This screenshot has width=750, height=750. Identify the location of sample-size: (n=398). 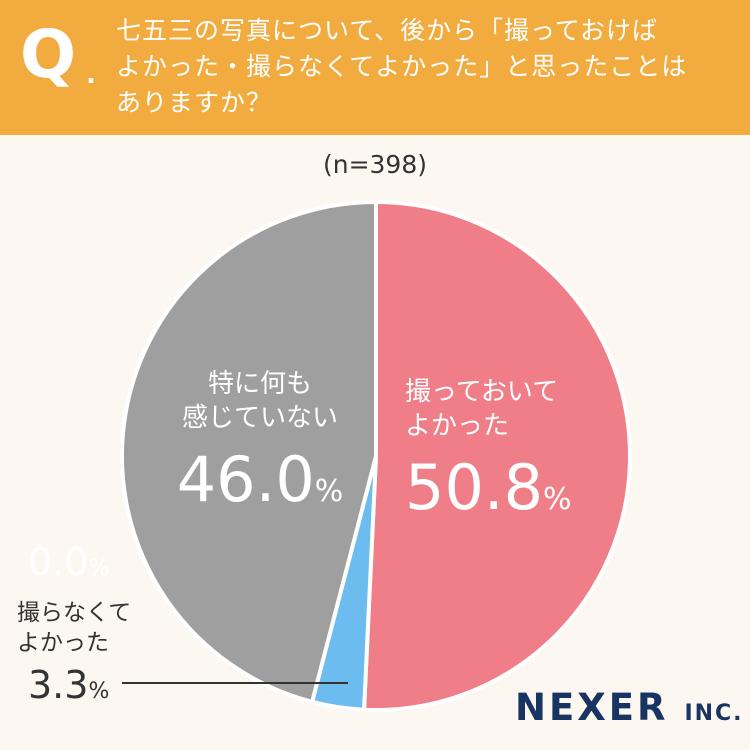
(375, 164).